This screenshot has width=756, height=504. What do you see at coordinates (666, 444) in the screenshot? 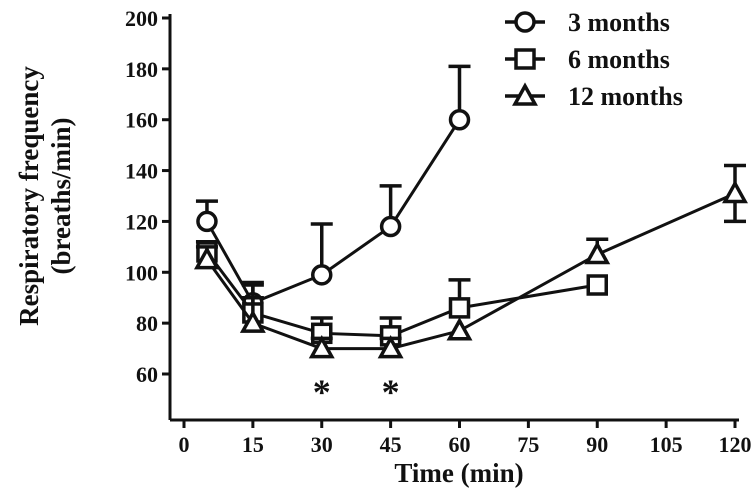
I see `x-tick-label: 105` at bounding box center [666, 444].